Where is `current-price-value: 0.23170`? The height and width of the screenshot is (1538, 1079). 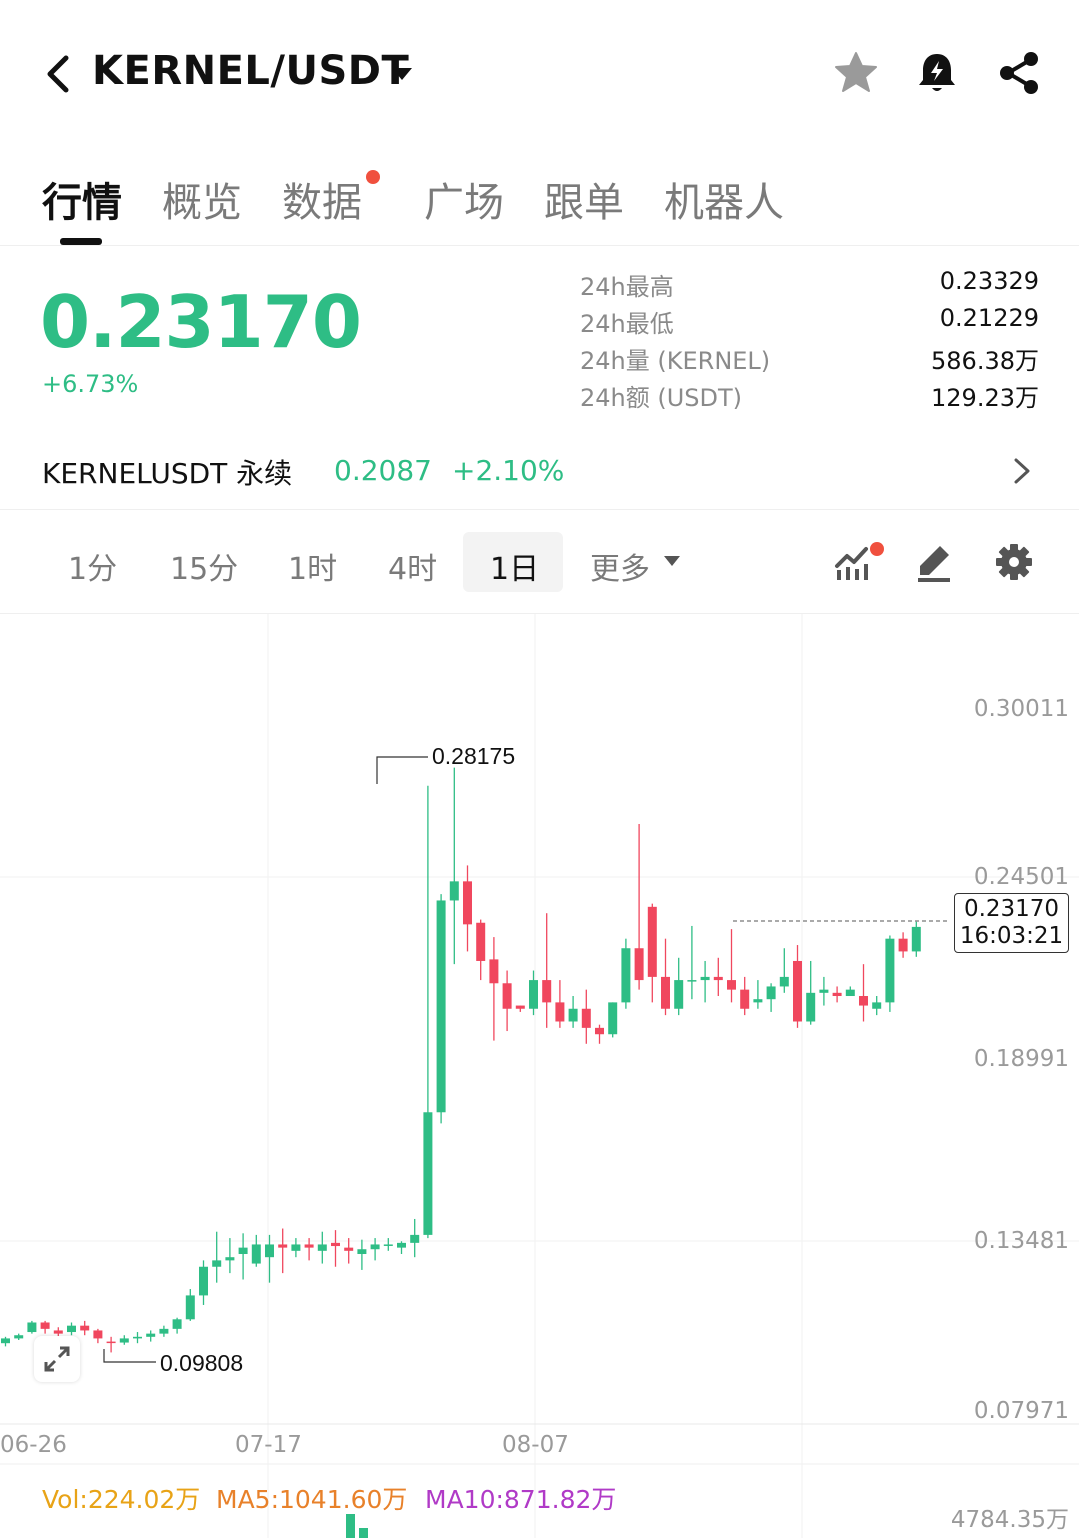
current-price-value: 0.23170 is located at coordinates (1011, 909).